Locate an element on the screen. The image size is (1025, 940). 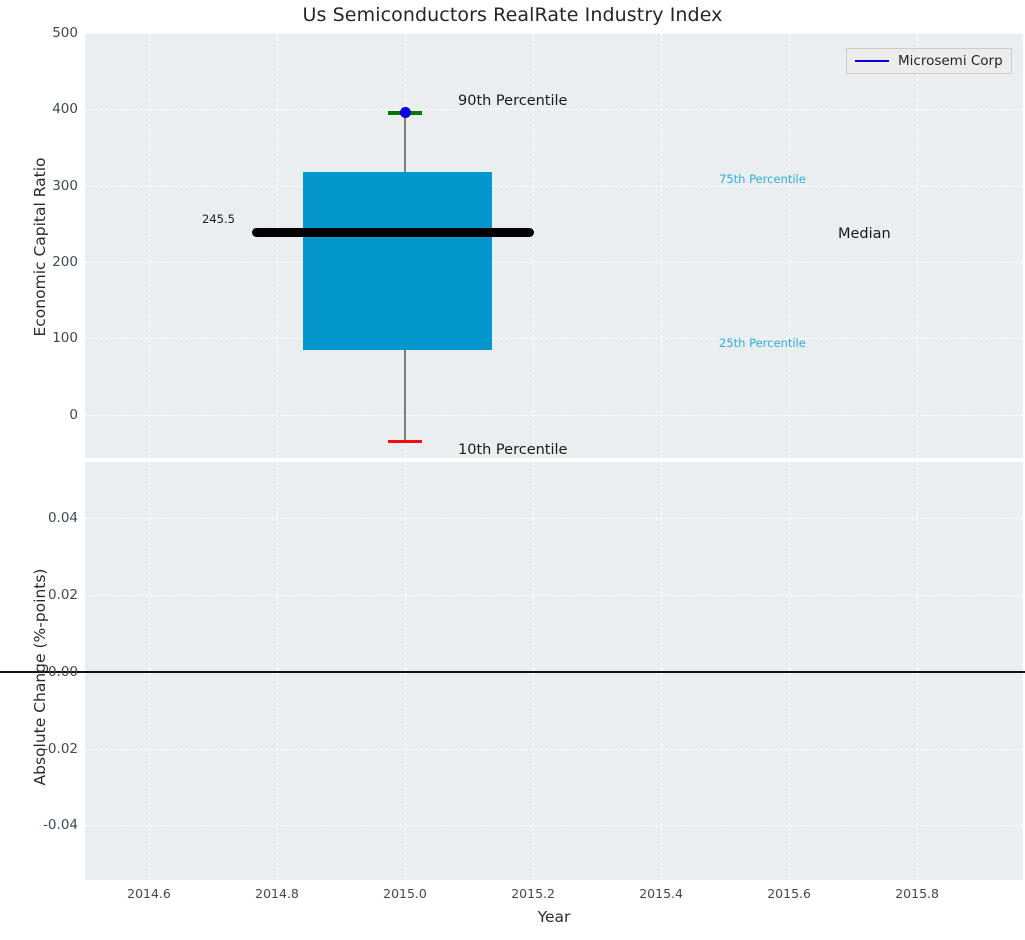
ytick-change-0-04: 0.04 is located at coordinates (62, 518).